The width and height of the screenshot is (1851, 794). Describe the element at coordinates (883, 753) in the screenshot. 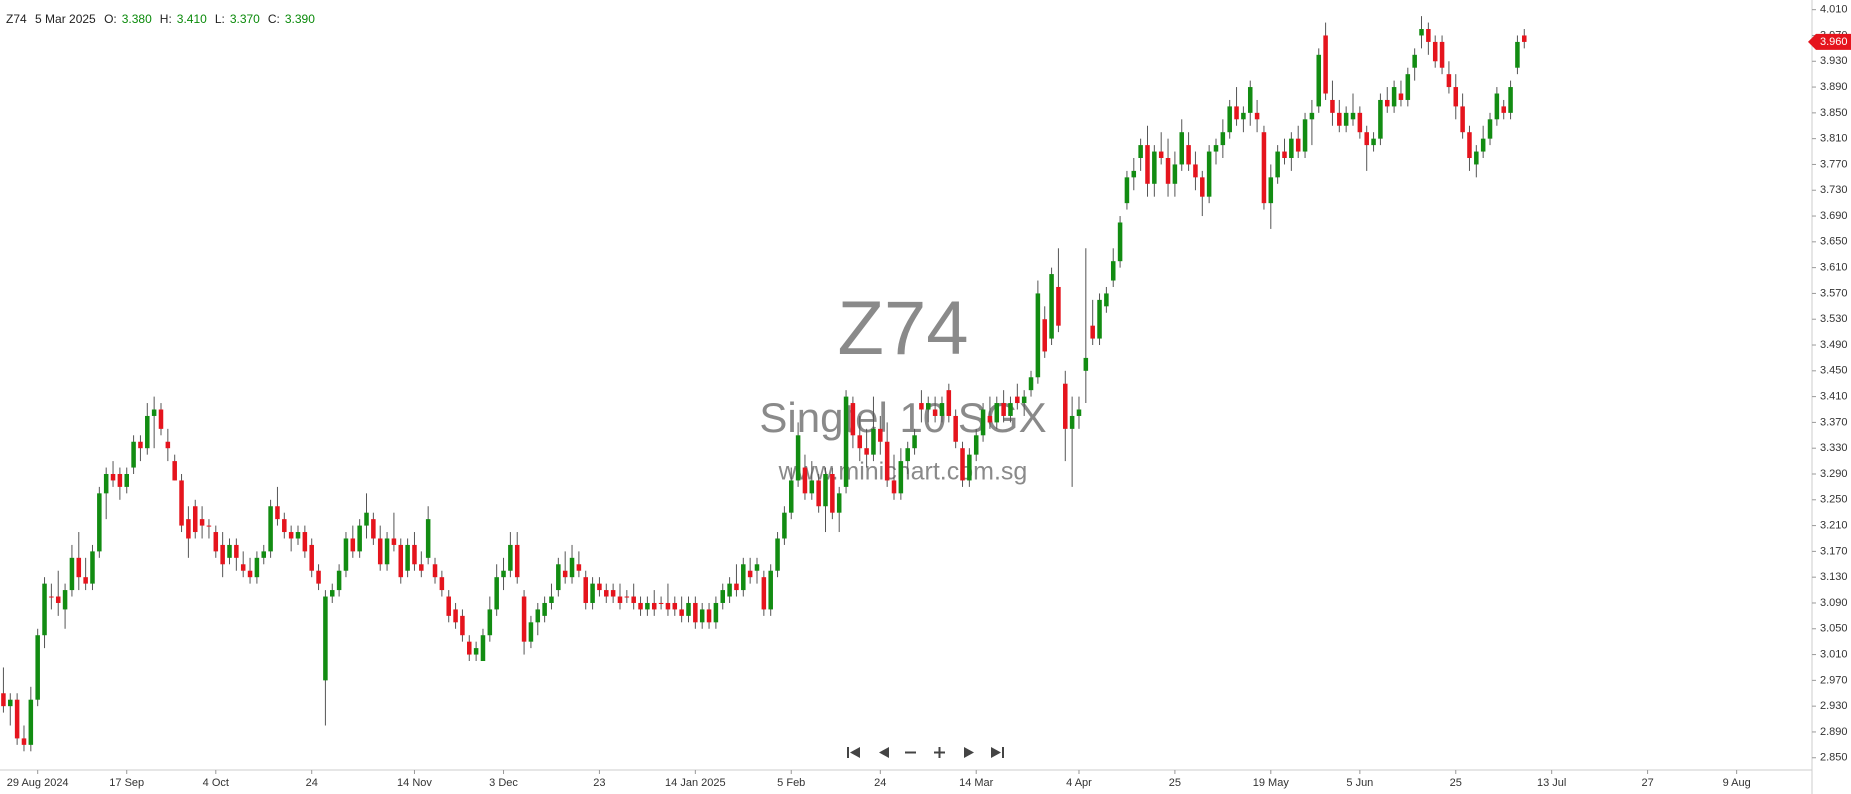

I see `nav-prev` at that location.